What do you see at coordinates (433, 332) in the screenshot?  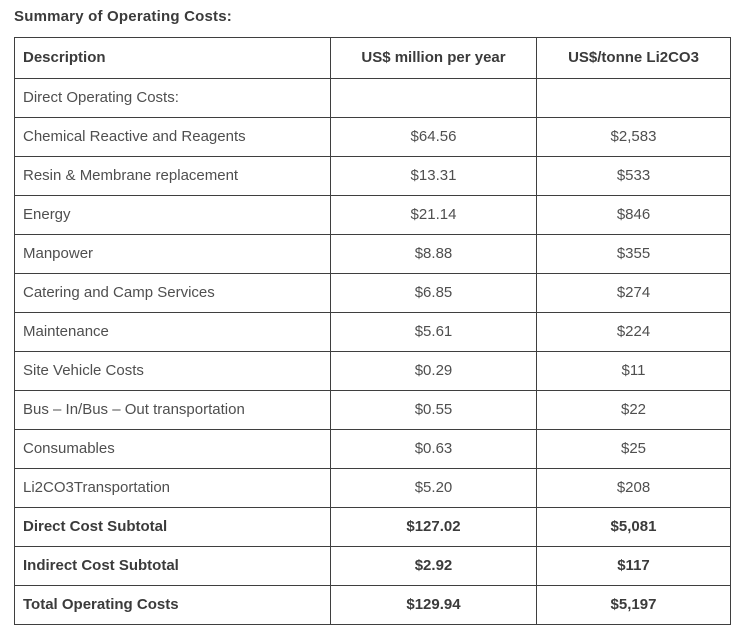 I see `cell-usd-million: $5.61` at bounding box center [433, 332].